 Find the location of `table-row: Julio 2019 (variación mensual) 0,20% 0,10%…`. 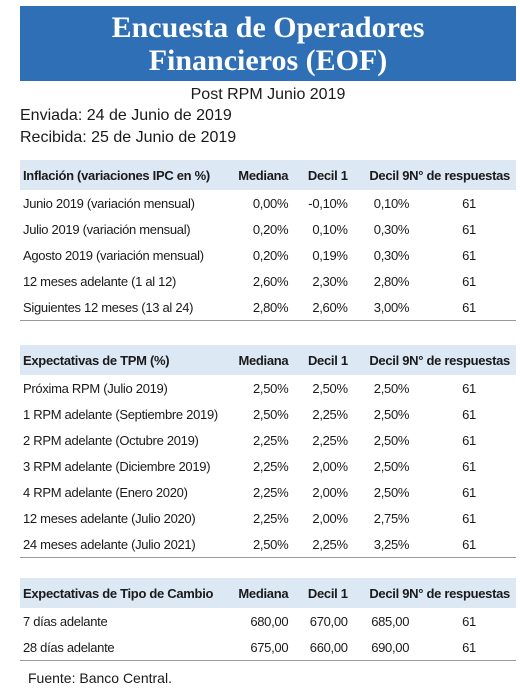

table-row: Julio 2019 (variación mensual) 0,20% 0,10%… is located at coordinates (268, 229).